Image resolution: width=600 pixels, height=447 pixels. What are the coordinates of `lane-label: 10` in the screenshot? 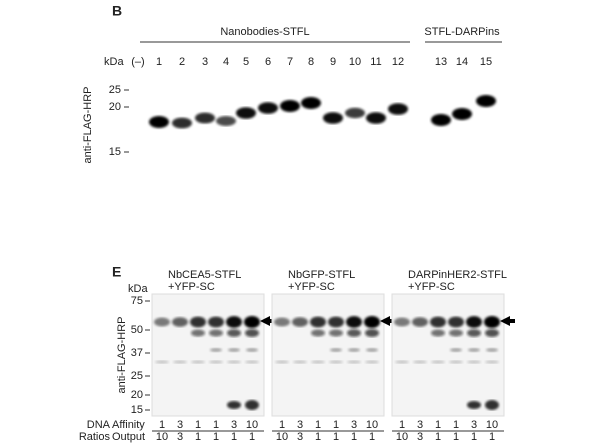 It's located at (355, 62).